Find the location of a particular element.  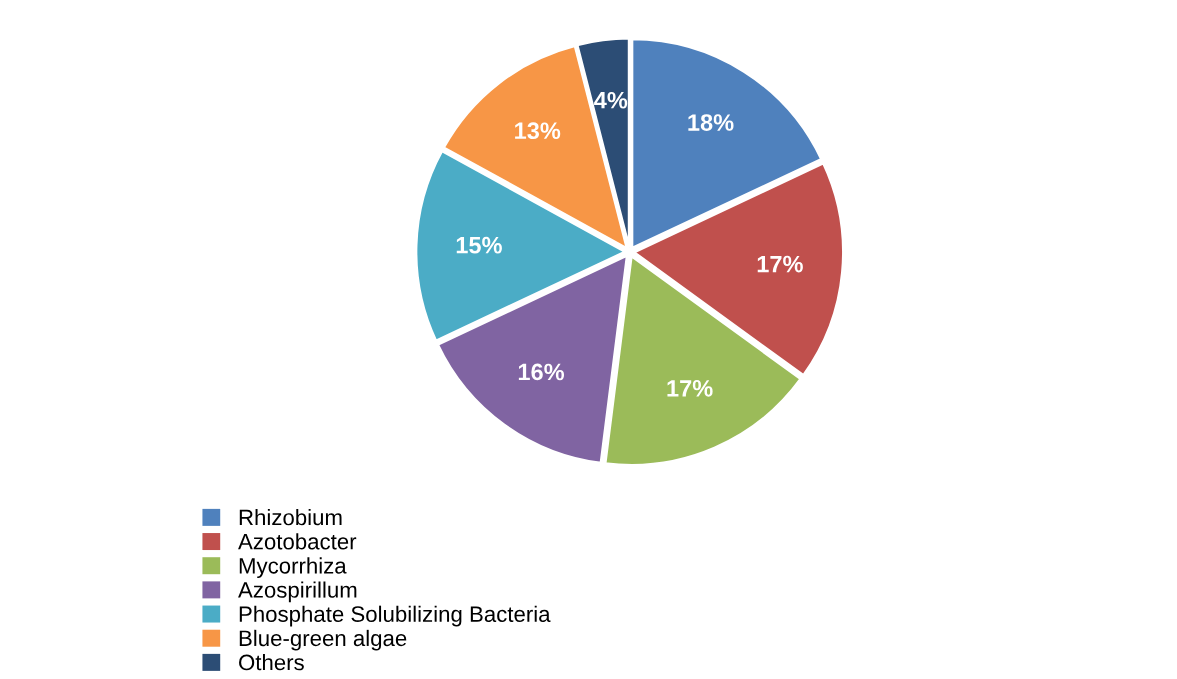

legend-label: Others is located at coordinates (271, 662).